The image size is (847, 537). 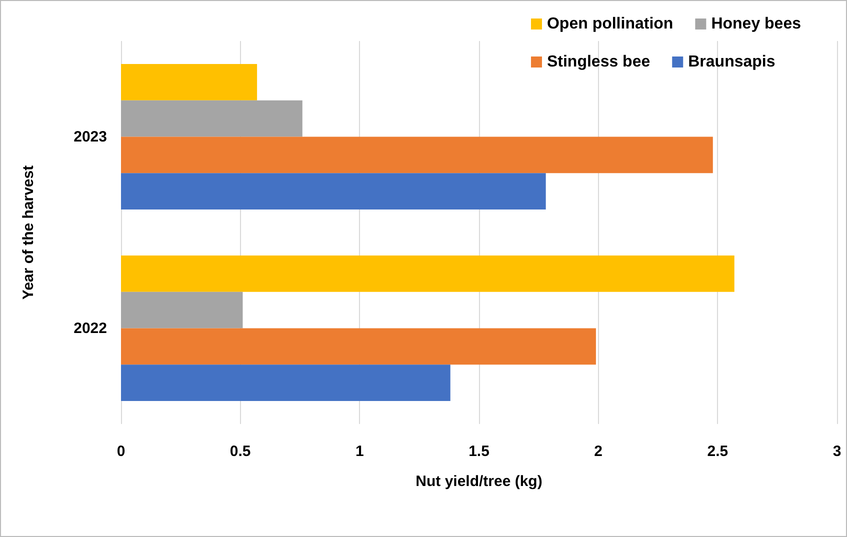 What do you see at coordinates (28, 232) in the screenshot?
I see `y-axis-title: Year of the harvest` at bounding box center [28, 232].